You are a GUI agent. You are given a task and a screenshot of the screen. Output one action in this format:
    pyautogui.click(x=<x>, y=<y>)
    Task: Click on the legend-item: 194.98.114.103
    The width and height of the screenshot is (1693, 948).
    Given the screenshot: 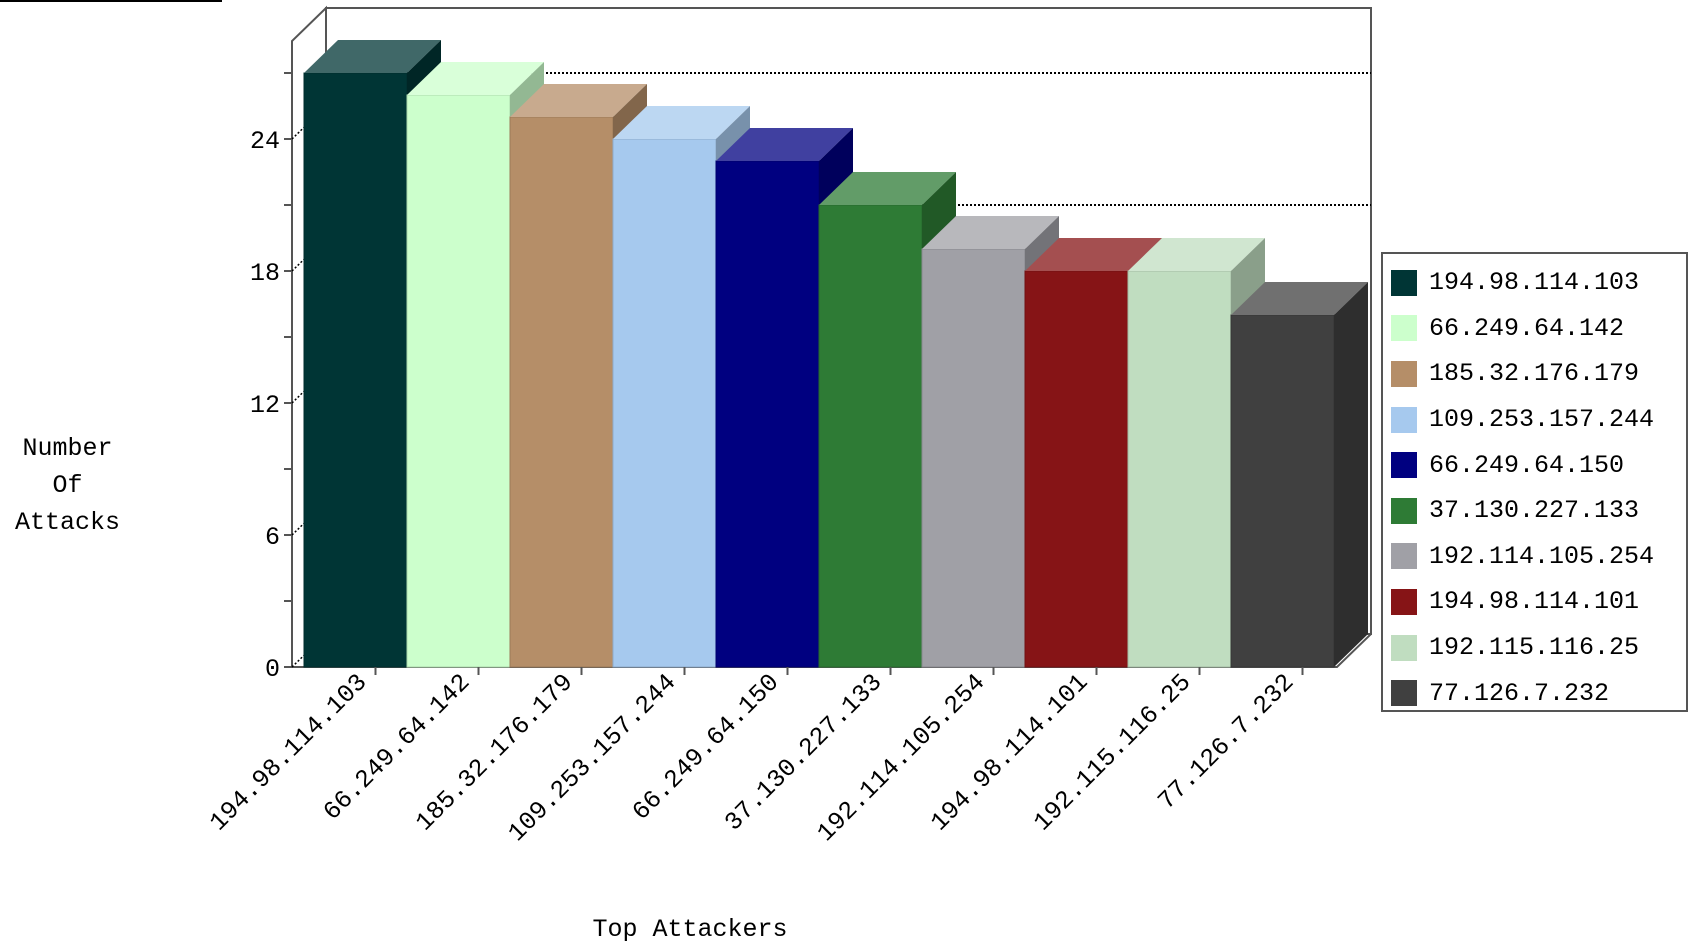 What is the action you would take?
    pyautogui.click(x=1538, y=283)
    